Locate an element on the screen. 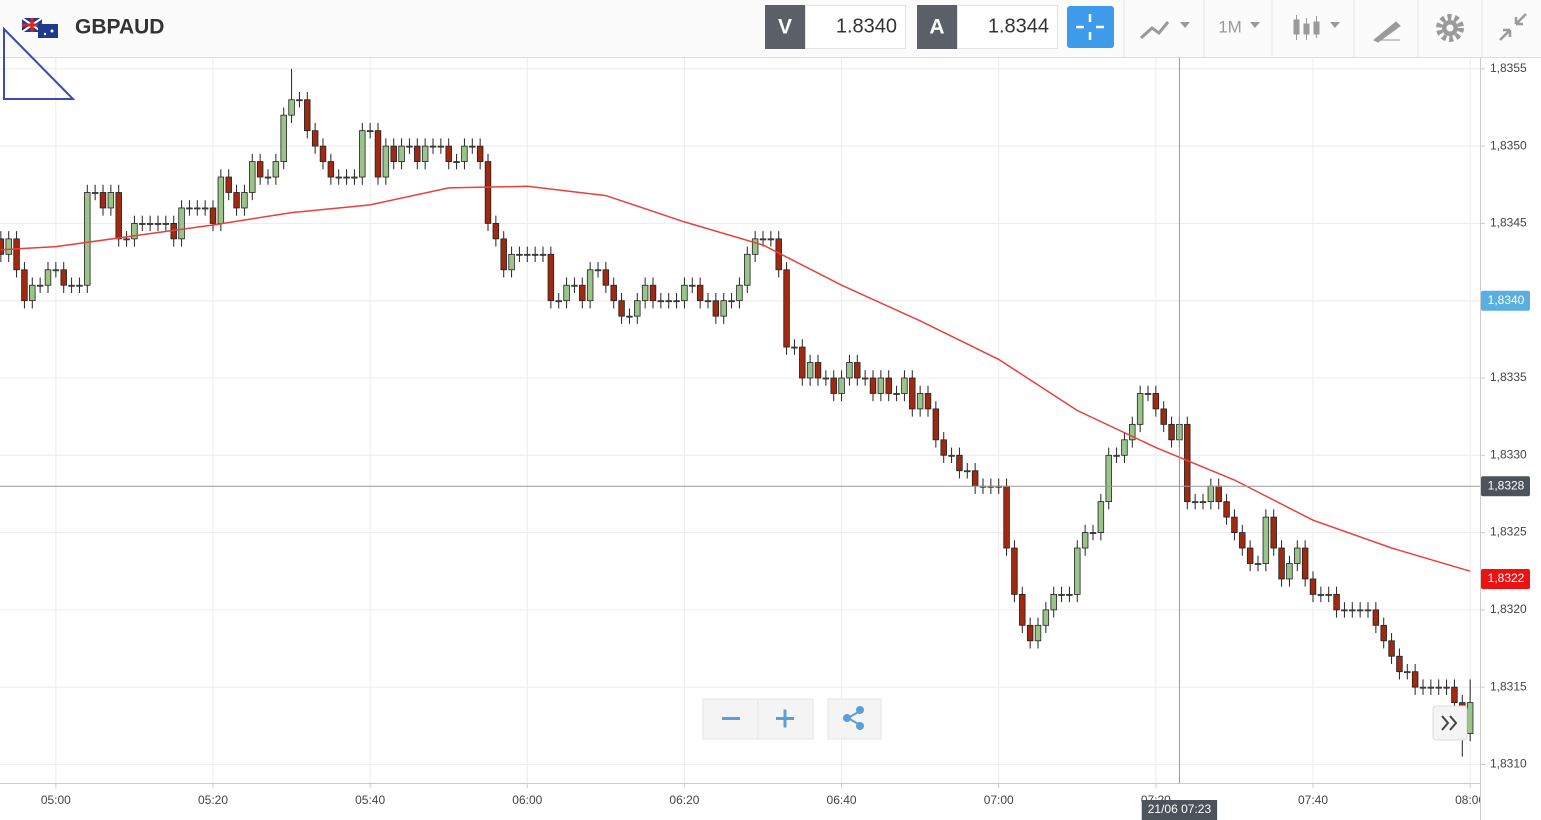  bid-label: V is located at coordinates (785, 27).